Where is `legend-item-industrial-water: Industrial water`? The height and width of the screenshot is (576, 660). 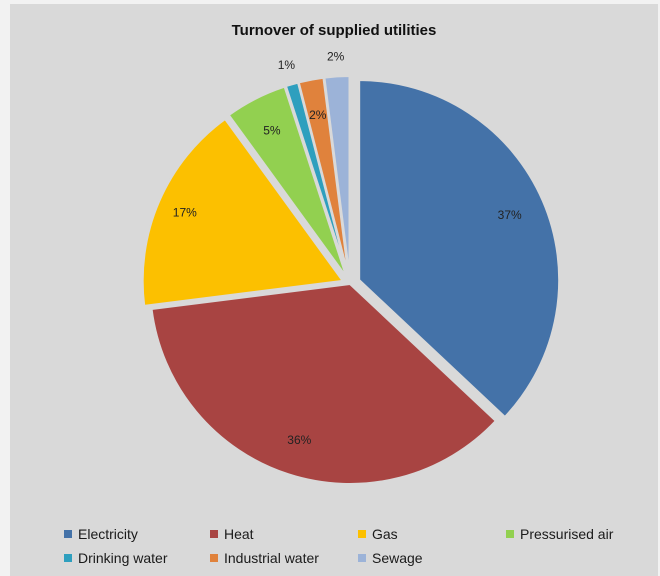
legend-item-industrial-water: Industrial water is located at coordinates (264, 558).